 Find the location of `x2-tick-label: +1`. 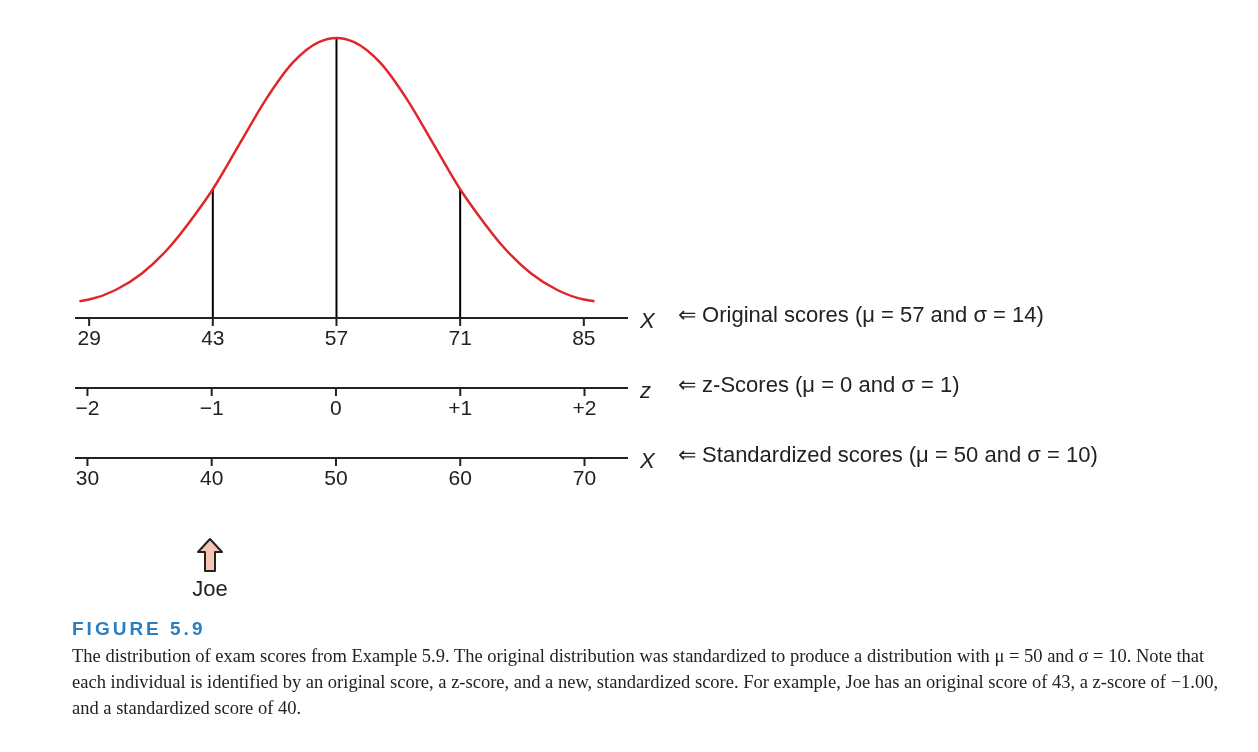

x2-tick-label: +1 is located at coordinates (460, 407).